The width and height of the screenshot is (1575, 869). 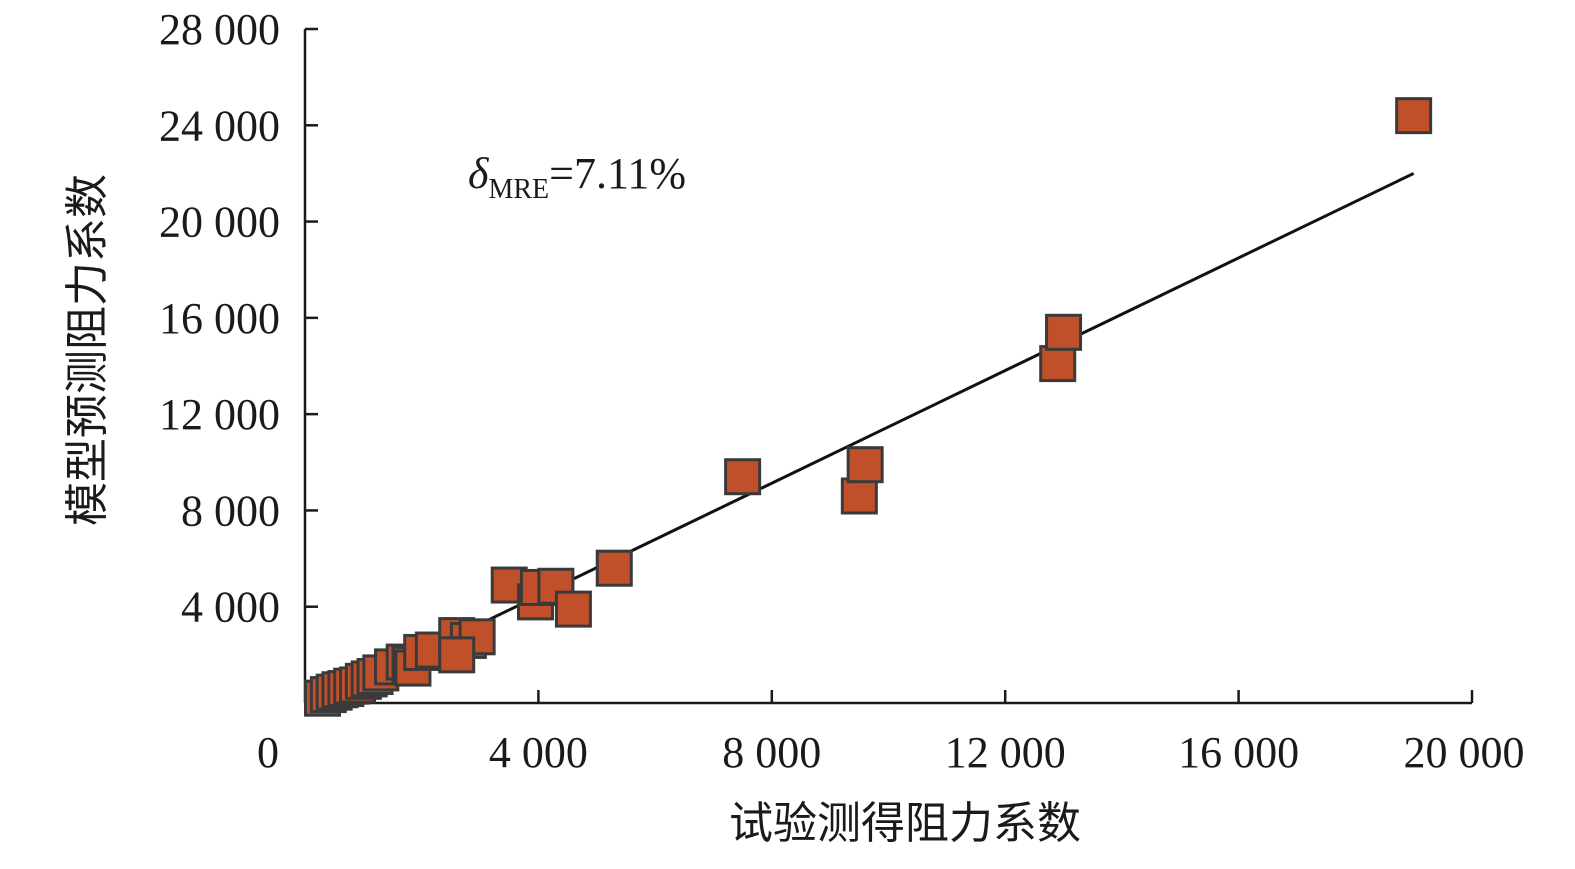 What do you see at coordinates (219, 318) in the screenshot?
I see `y-tick-label: 16 000` at bounding box center [219, 318].